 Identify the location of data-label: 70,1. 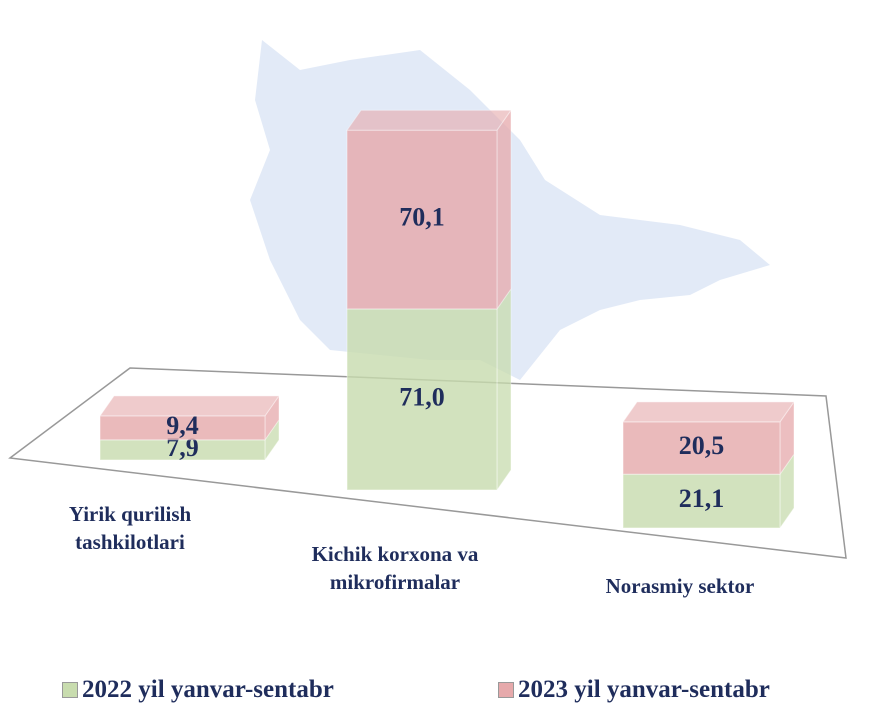
(422, 217).